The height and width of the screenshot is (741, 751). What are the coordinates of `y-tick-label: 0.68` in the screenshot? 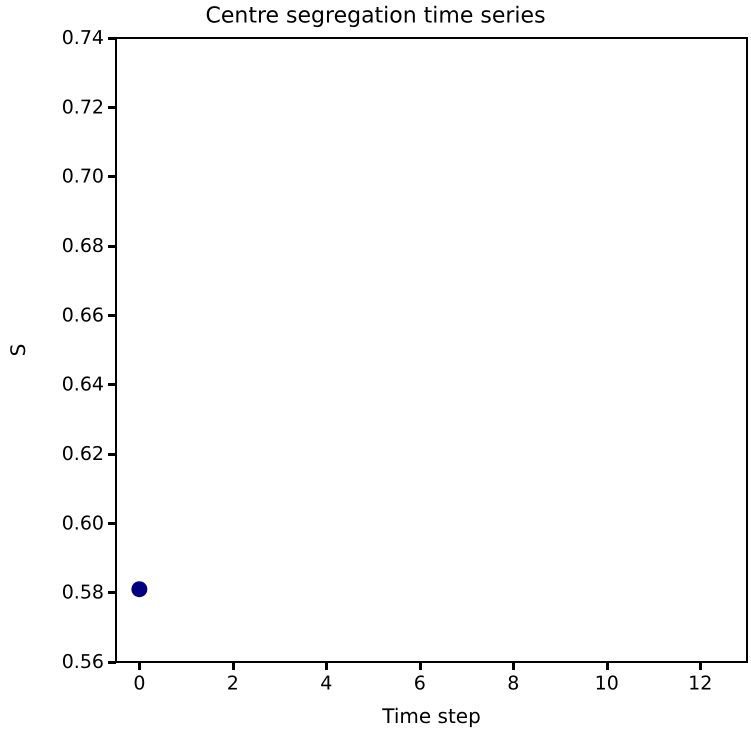 It's located at (83, 246).